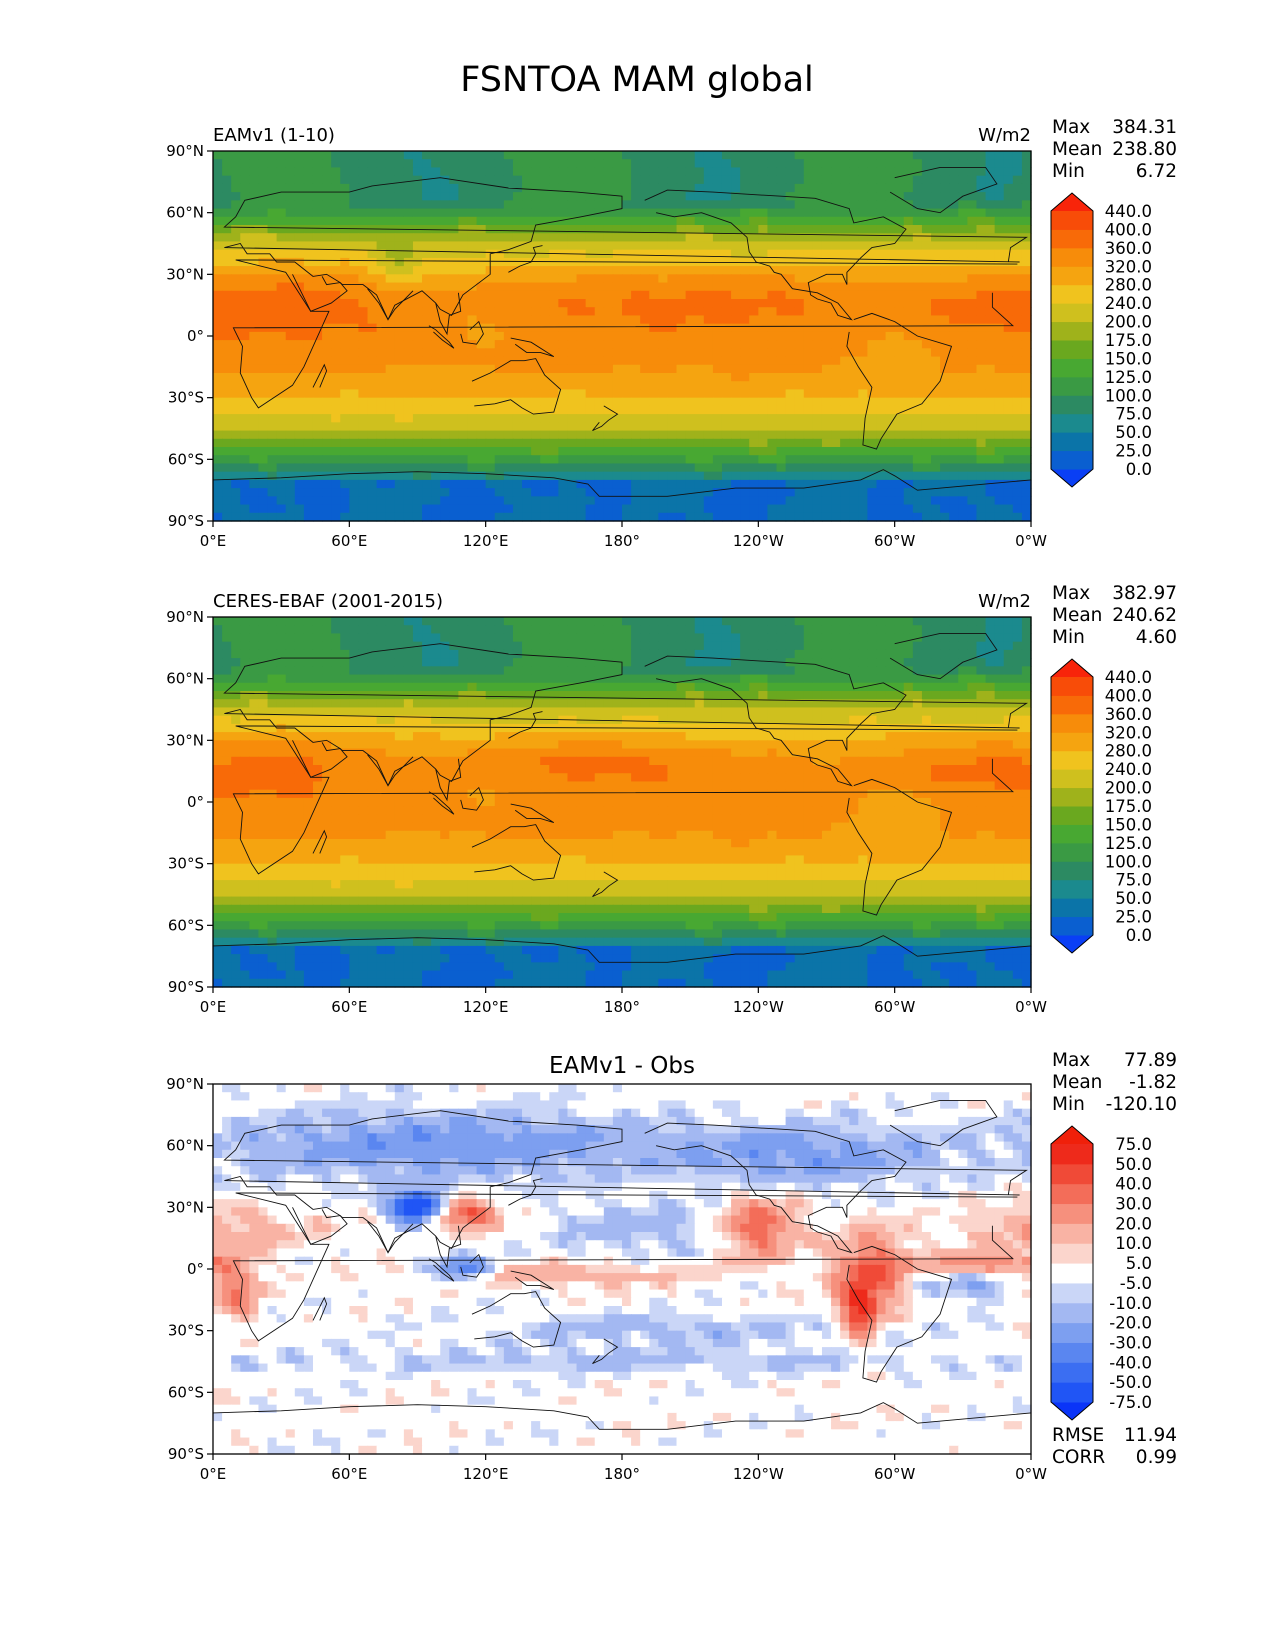  What do you see at coordinates (320, 375) in the screenshot?
I see `coastline-madagascar` at bounding box center [320, 375].